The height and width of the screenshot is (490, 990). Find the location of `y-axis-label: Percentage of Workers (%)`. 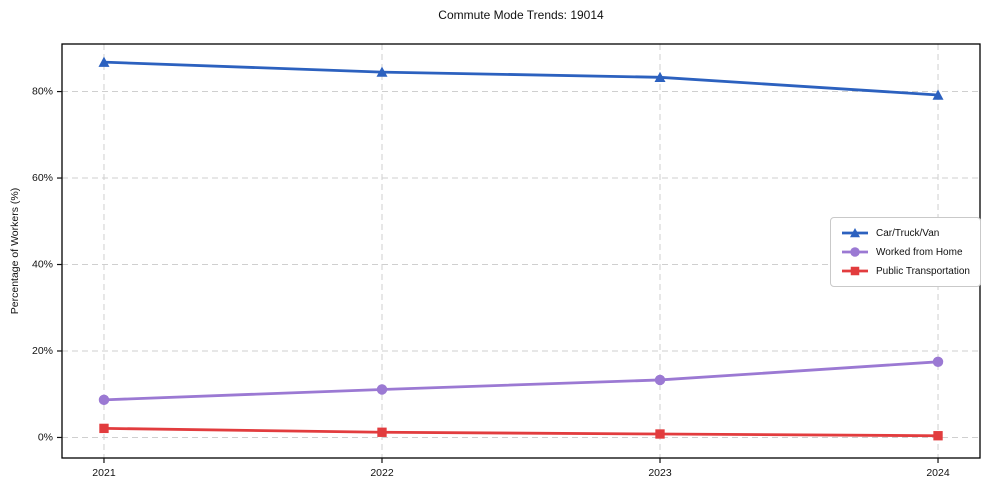

y-axis-label: Percentage of Workers (%) is located at coordinates (15, 251).